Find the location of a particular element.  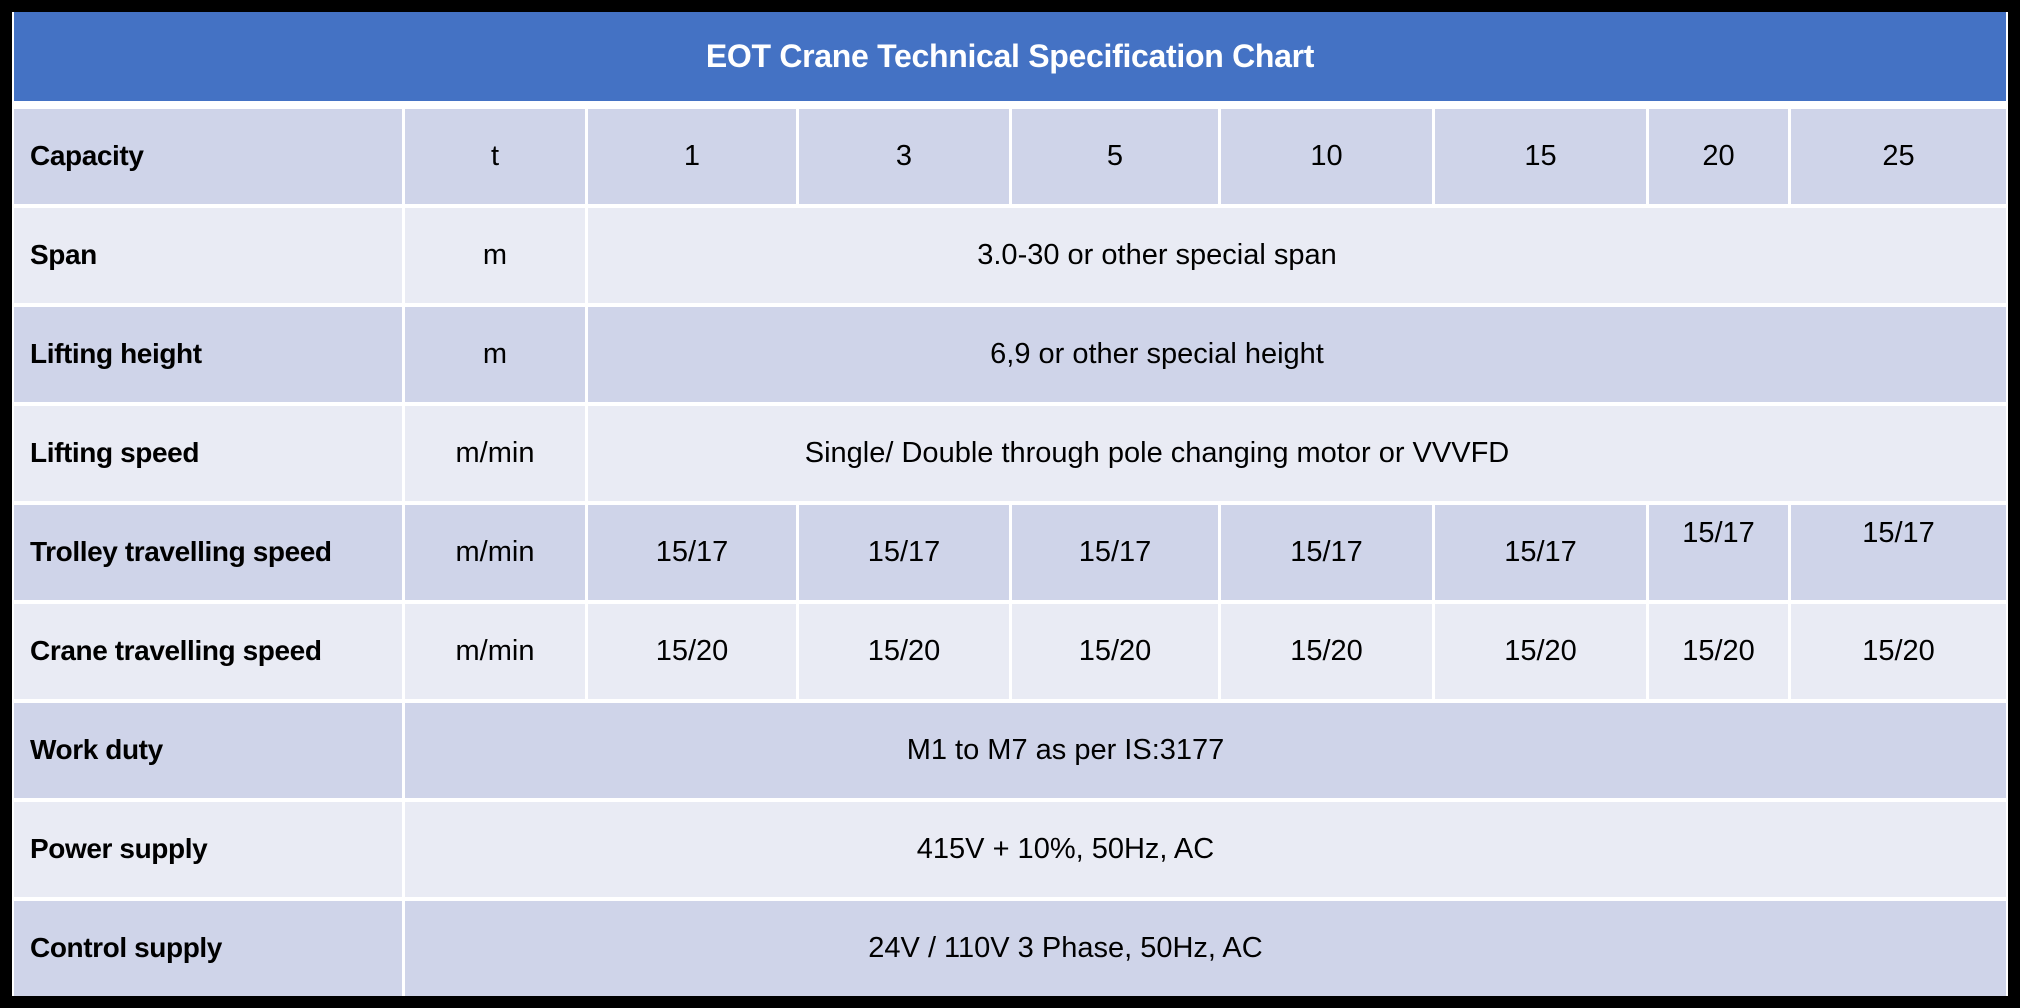

table-row-work-duty: Work duty M1 to M7 as per IS:3177 is located at coordinates (1010, 750).